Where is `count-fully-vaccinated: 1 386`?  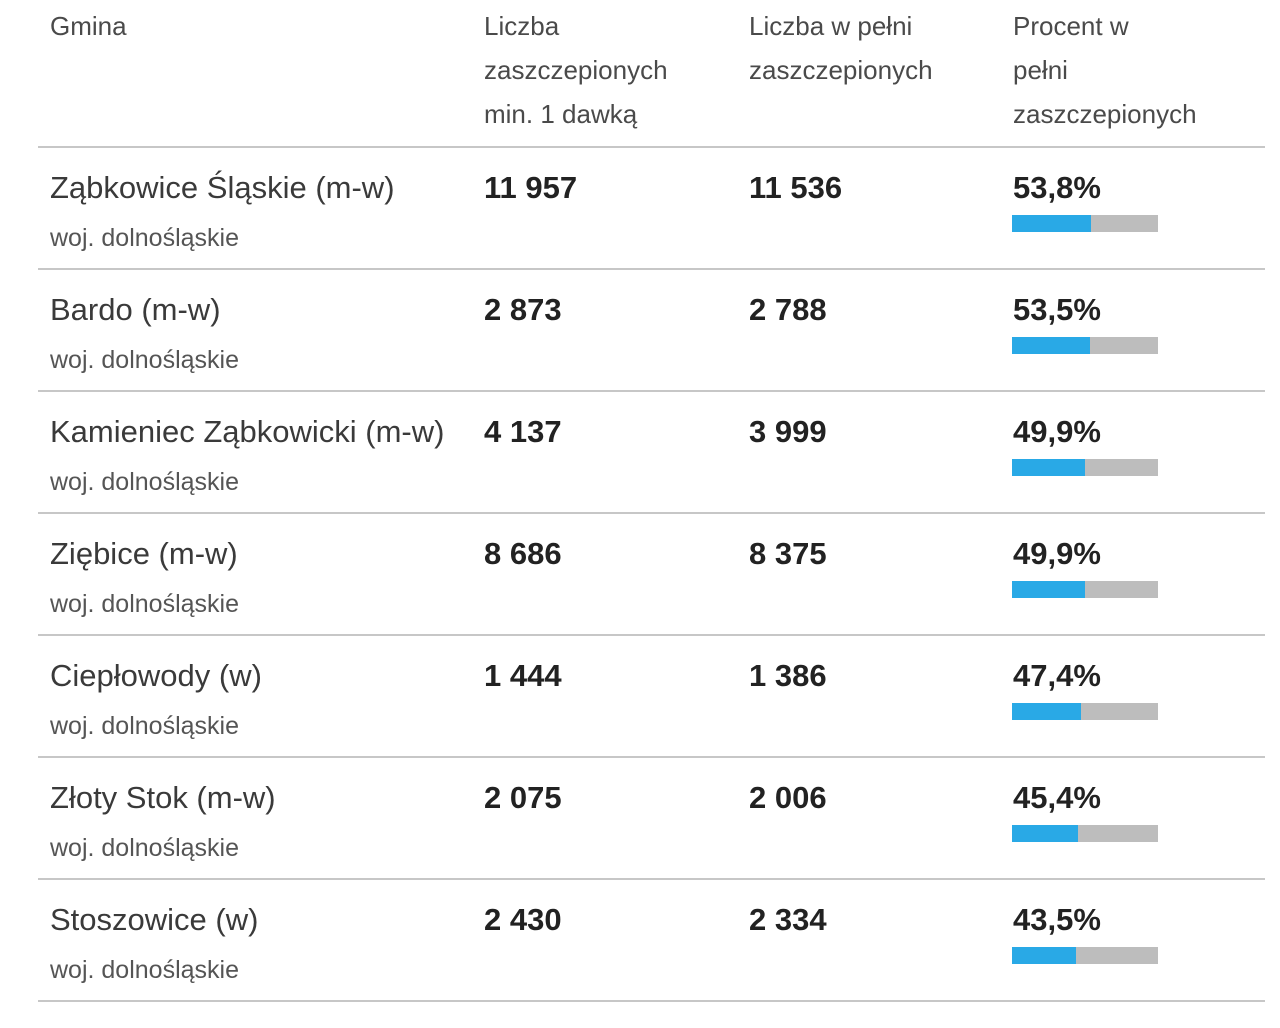 count-fully-vaccinated: 1 386 is located at coordinates (788, 675).